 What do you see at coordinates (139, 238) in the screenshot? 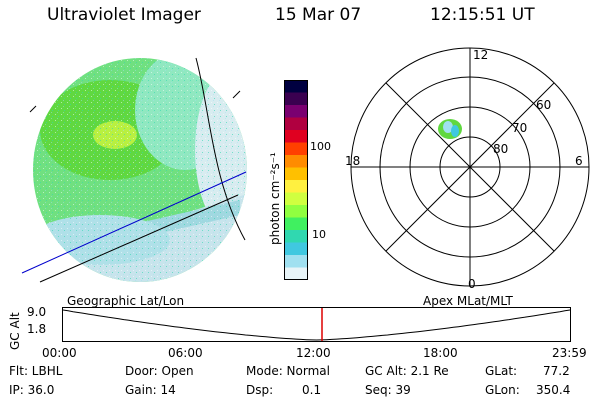
I see `apex-line` at bounding box center [139, 238].